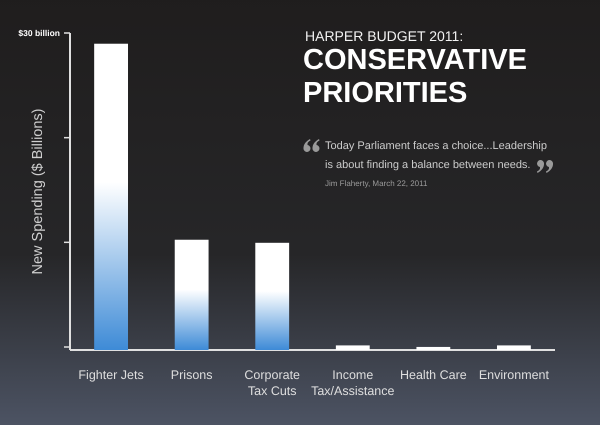 The image size is (600, 425). What do you see at coordinates (415, 76) in the screenshot?
I see `text: CONSERVATIVE PRIORITIES` at bounding box center [415, 76].